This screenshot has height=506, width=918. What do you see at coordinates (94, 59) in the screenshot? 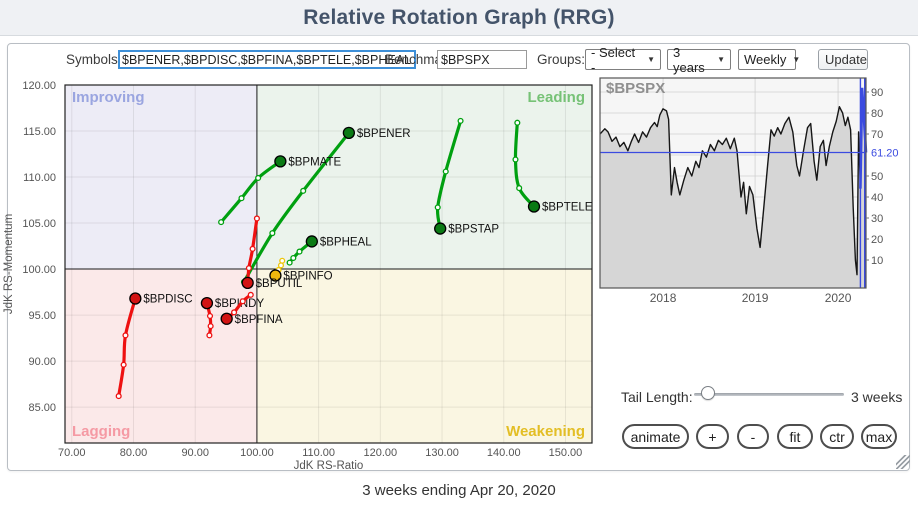
I see `symbols-label: Symbols:` at bounding box center [94, 59].